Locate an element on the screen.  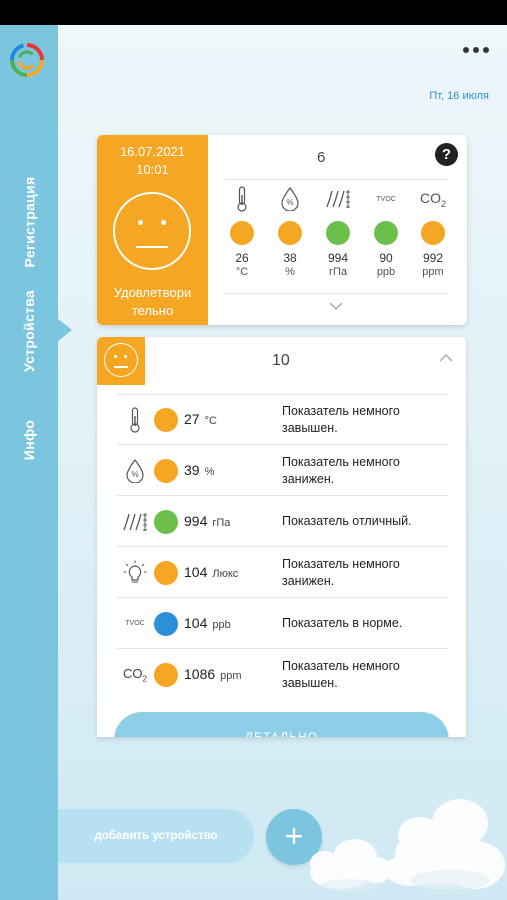
reading-value: 39% is located at coordinates (199, 470).